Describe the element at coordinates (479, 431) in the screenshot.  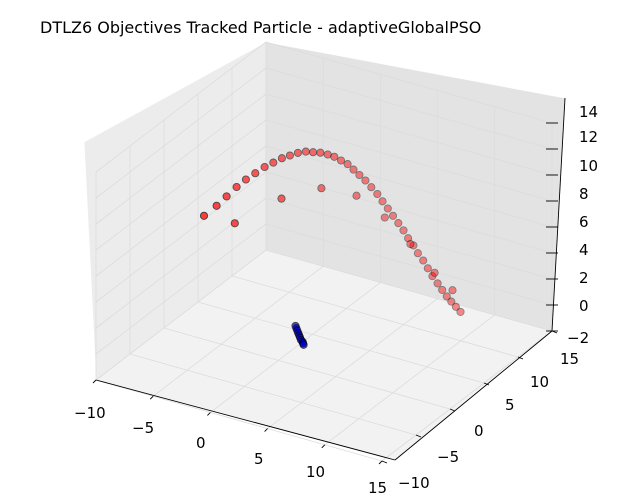
I see `y-tick-label: 0` at that location.